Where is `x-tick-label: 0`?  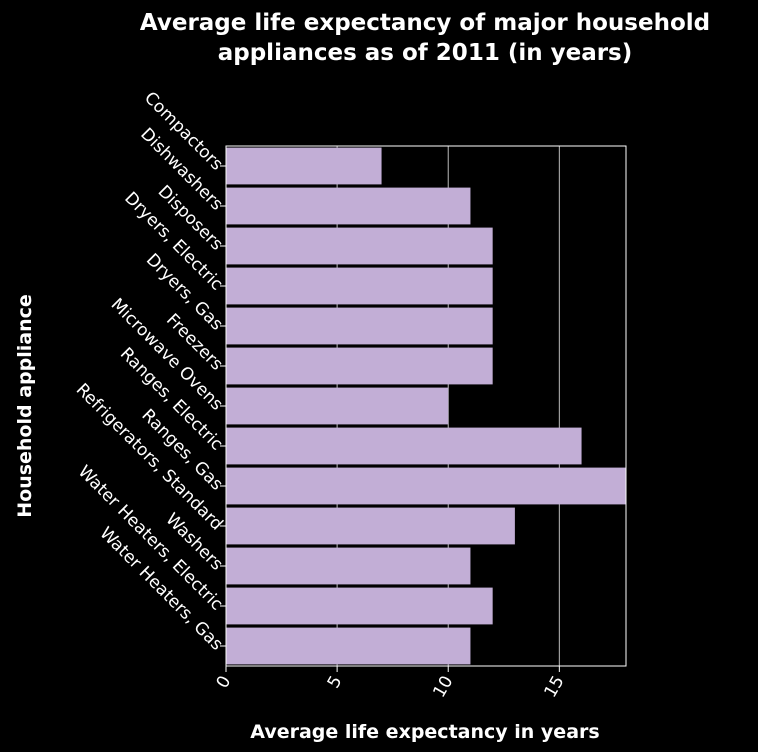
x-tick-label: 0 is located at coordinates (224, 682).